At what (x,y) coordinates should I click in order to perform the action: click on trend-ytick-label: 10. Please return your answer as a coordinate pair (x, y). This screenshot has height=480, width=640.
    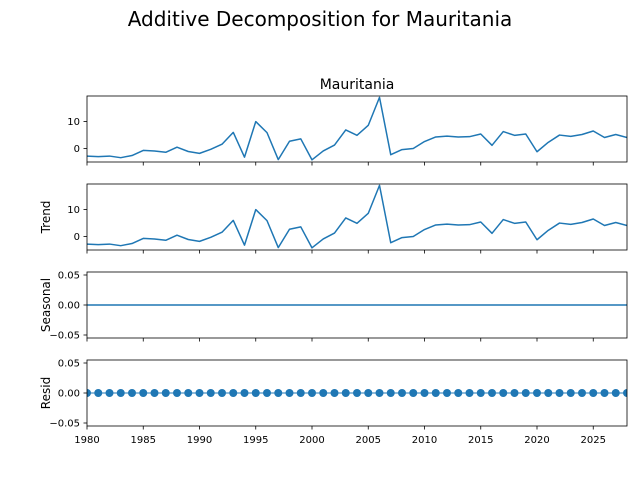
    Looking at the image, I should click on (73, 210).